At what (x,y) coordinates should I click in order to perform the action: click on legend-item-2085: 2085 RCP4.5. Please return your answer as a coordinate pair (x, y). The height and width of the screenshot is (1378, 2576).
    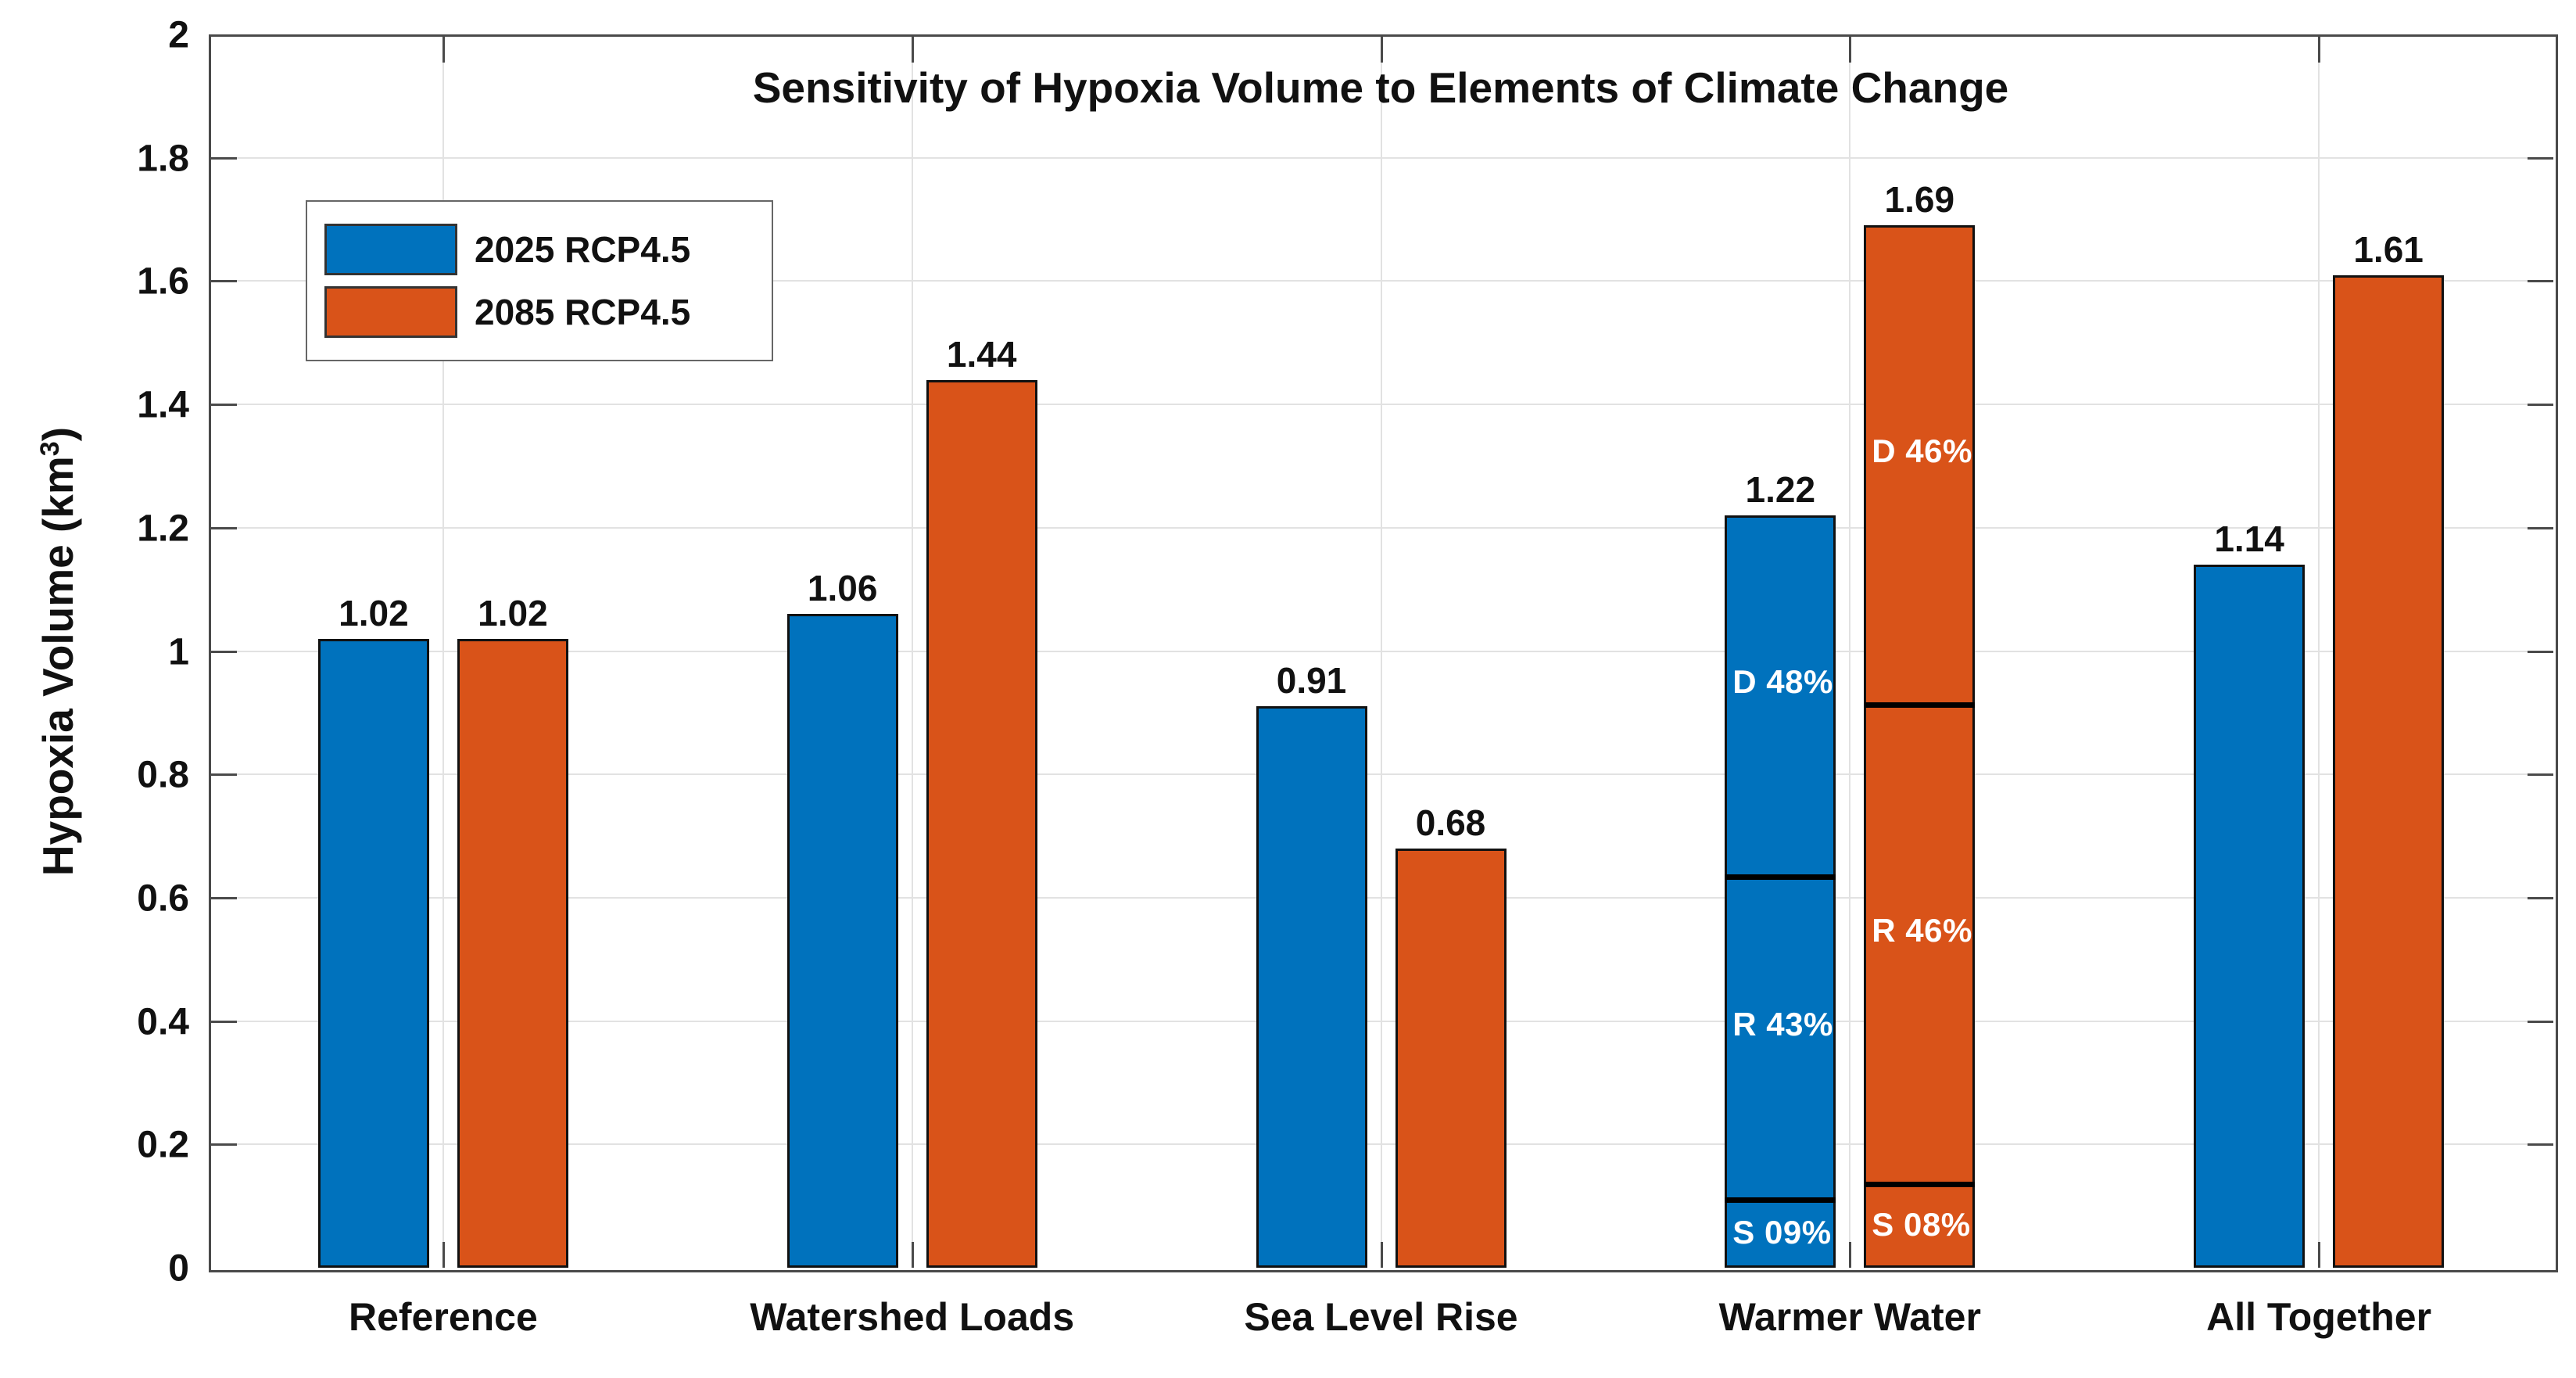
    Looking at the image, I should click on (548, 312).